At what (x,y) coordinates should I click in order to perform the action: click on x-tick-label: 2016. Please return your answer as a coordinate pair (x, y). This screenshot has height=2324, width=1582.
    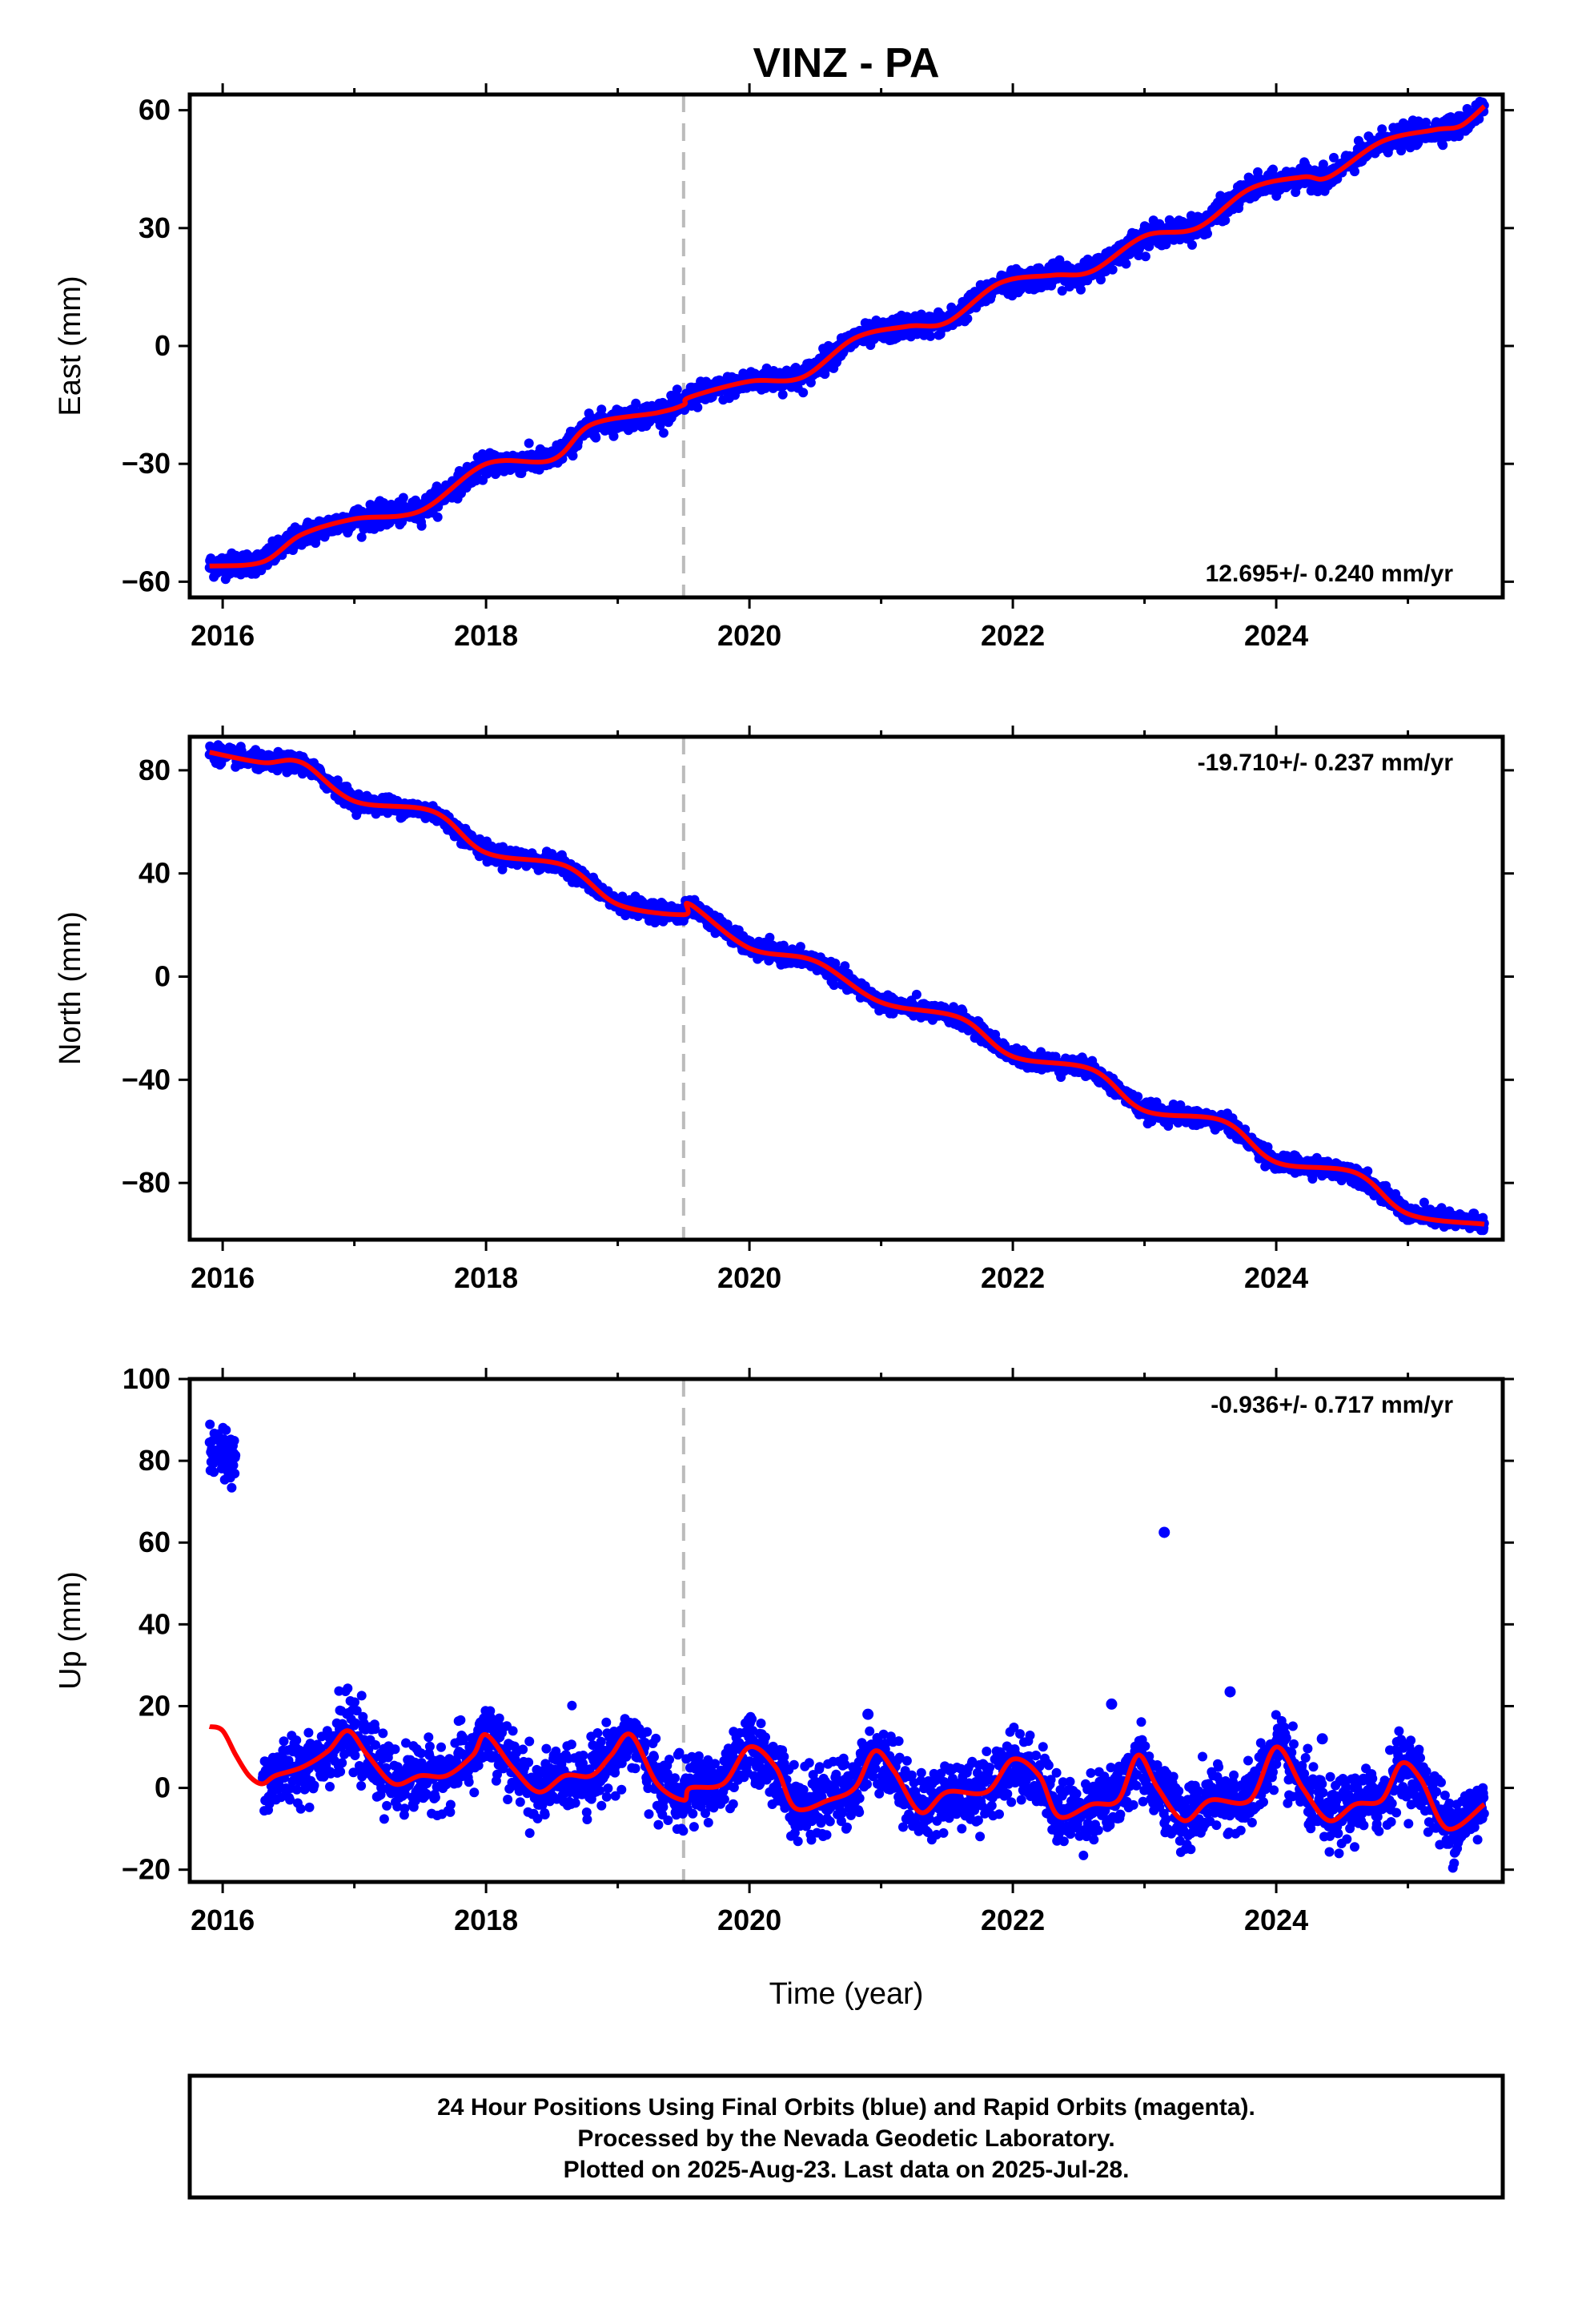
    Looking at the image, I should click on (223, 635).